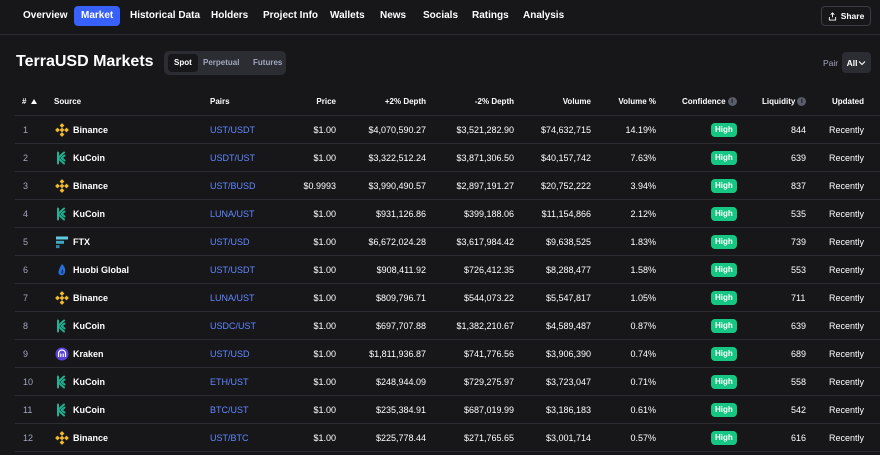 This screenshot has width=880, height=455. I want to click on row-source: FTX, so click(81, 242).